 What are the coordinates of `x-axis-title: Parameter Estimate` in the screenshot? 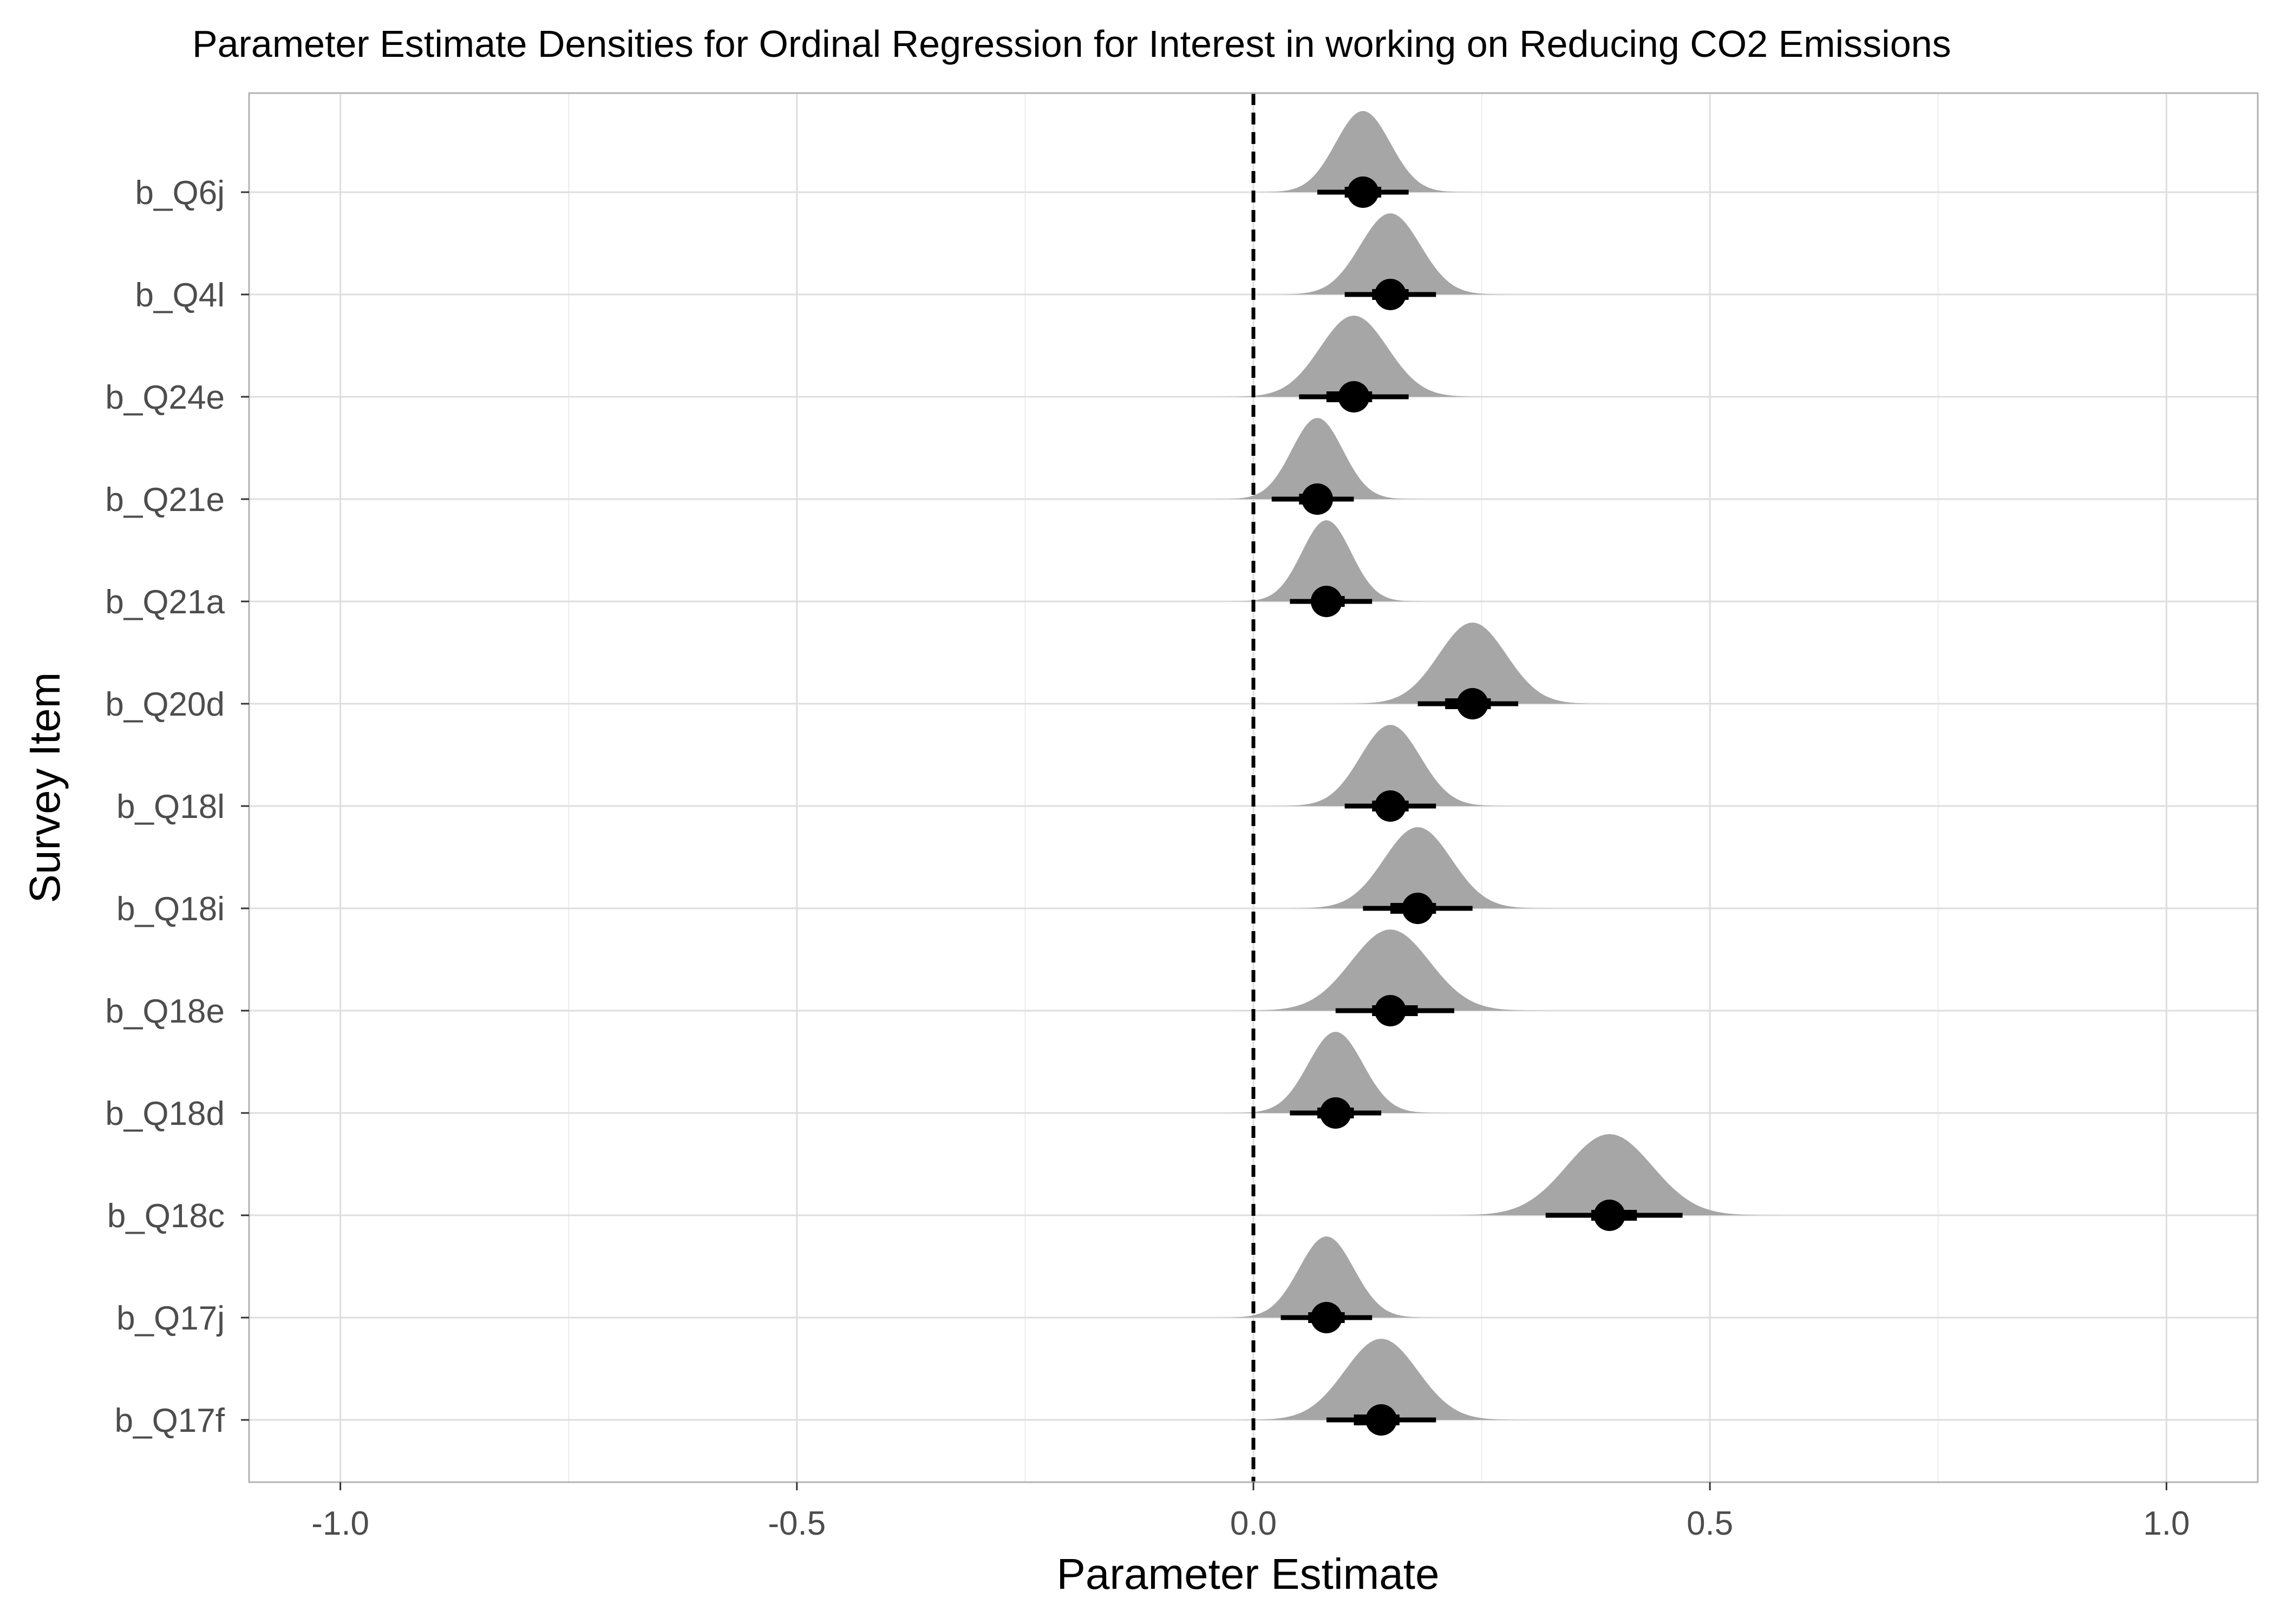 It's located at (1248, 1574).